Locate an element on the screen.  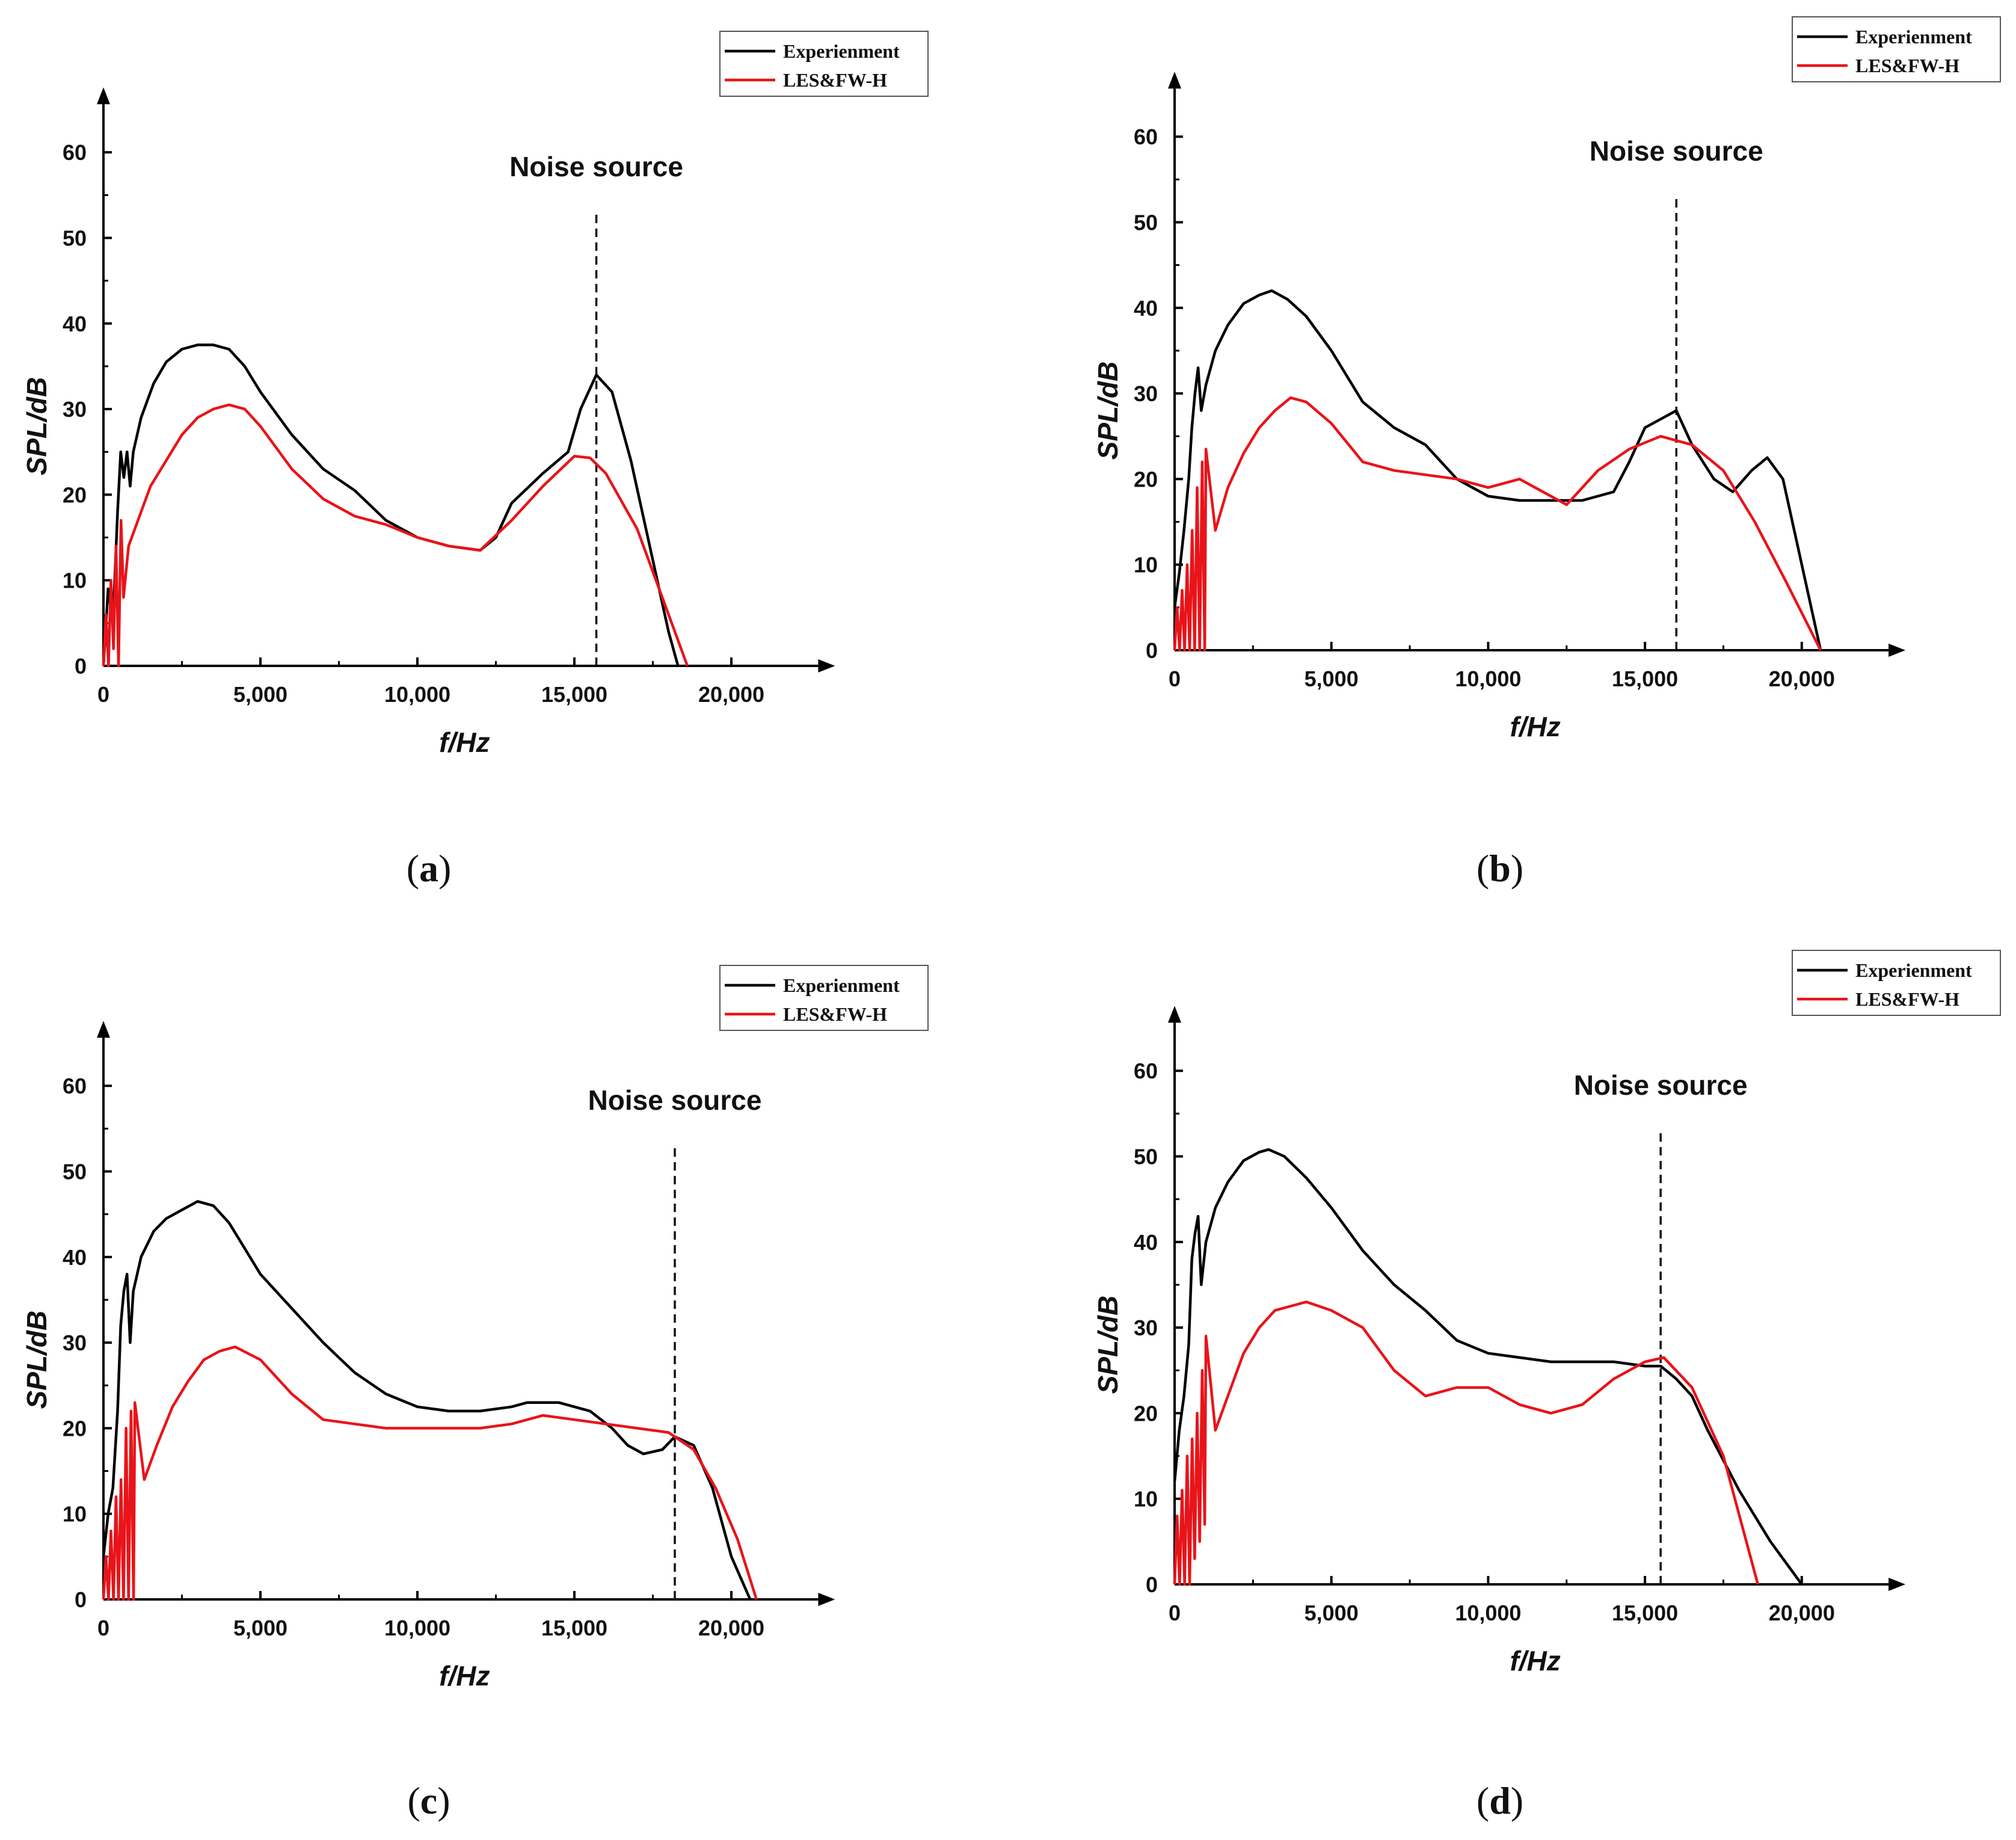
panel-label: (c) is located at coordinates (429, 1800).